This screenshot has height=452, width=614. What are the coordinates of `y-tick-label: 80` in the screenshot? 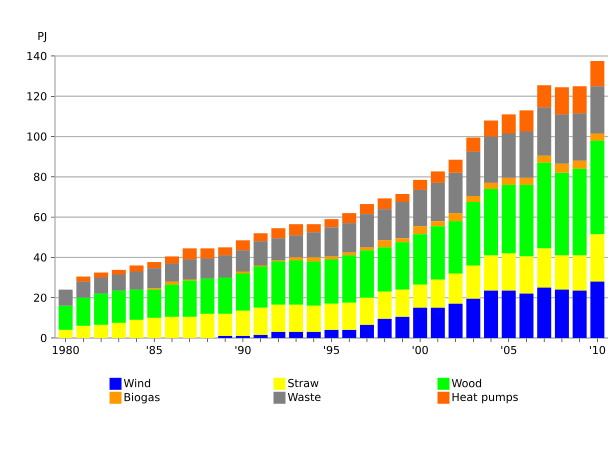 It's located at (40, 176).